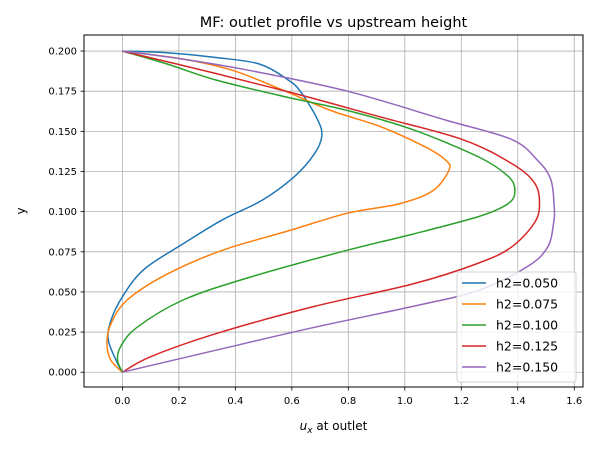 This screenshot has width=600, height=454. What do you see at coordinates (62, 333) in the screenshot?
I see `y-tick-label: 0.025` at bounding box center [62, 333].